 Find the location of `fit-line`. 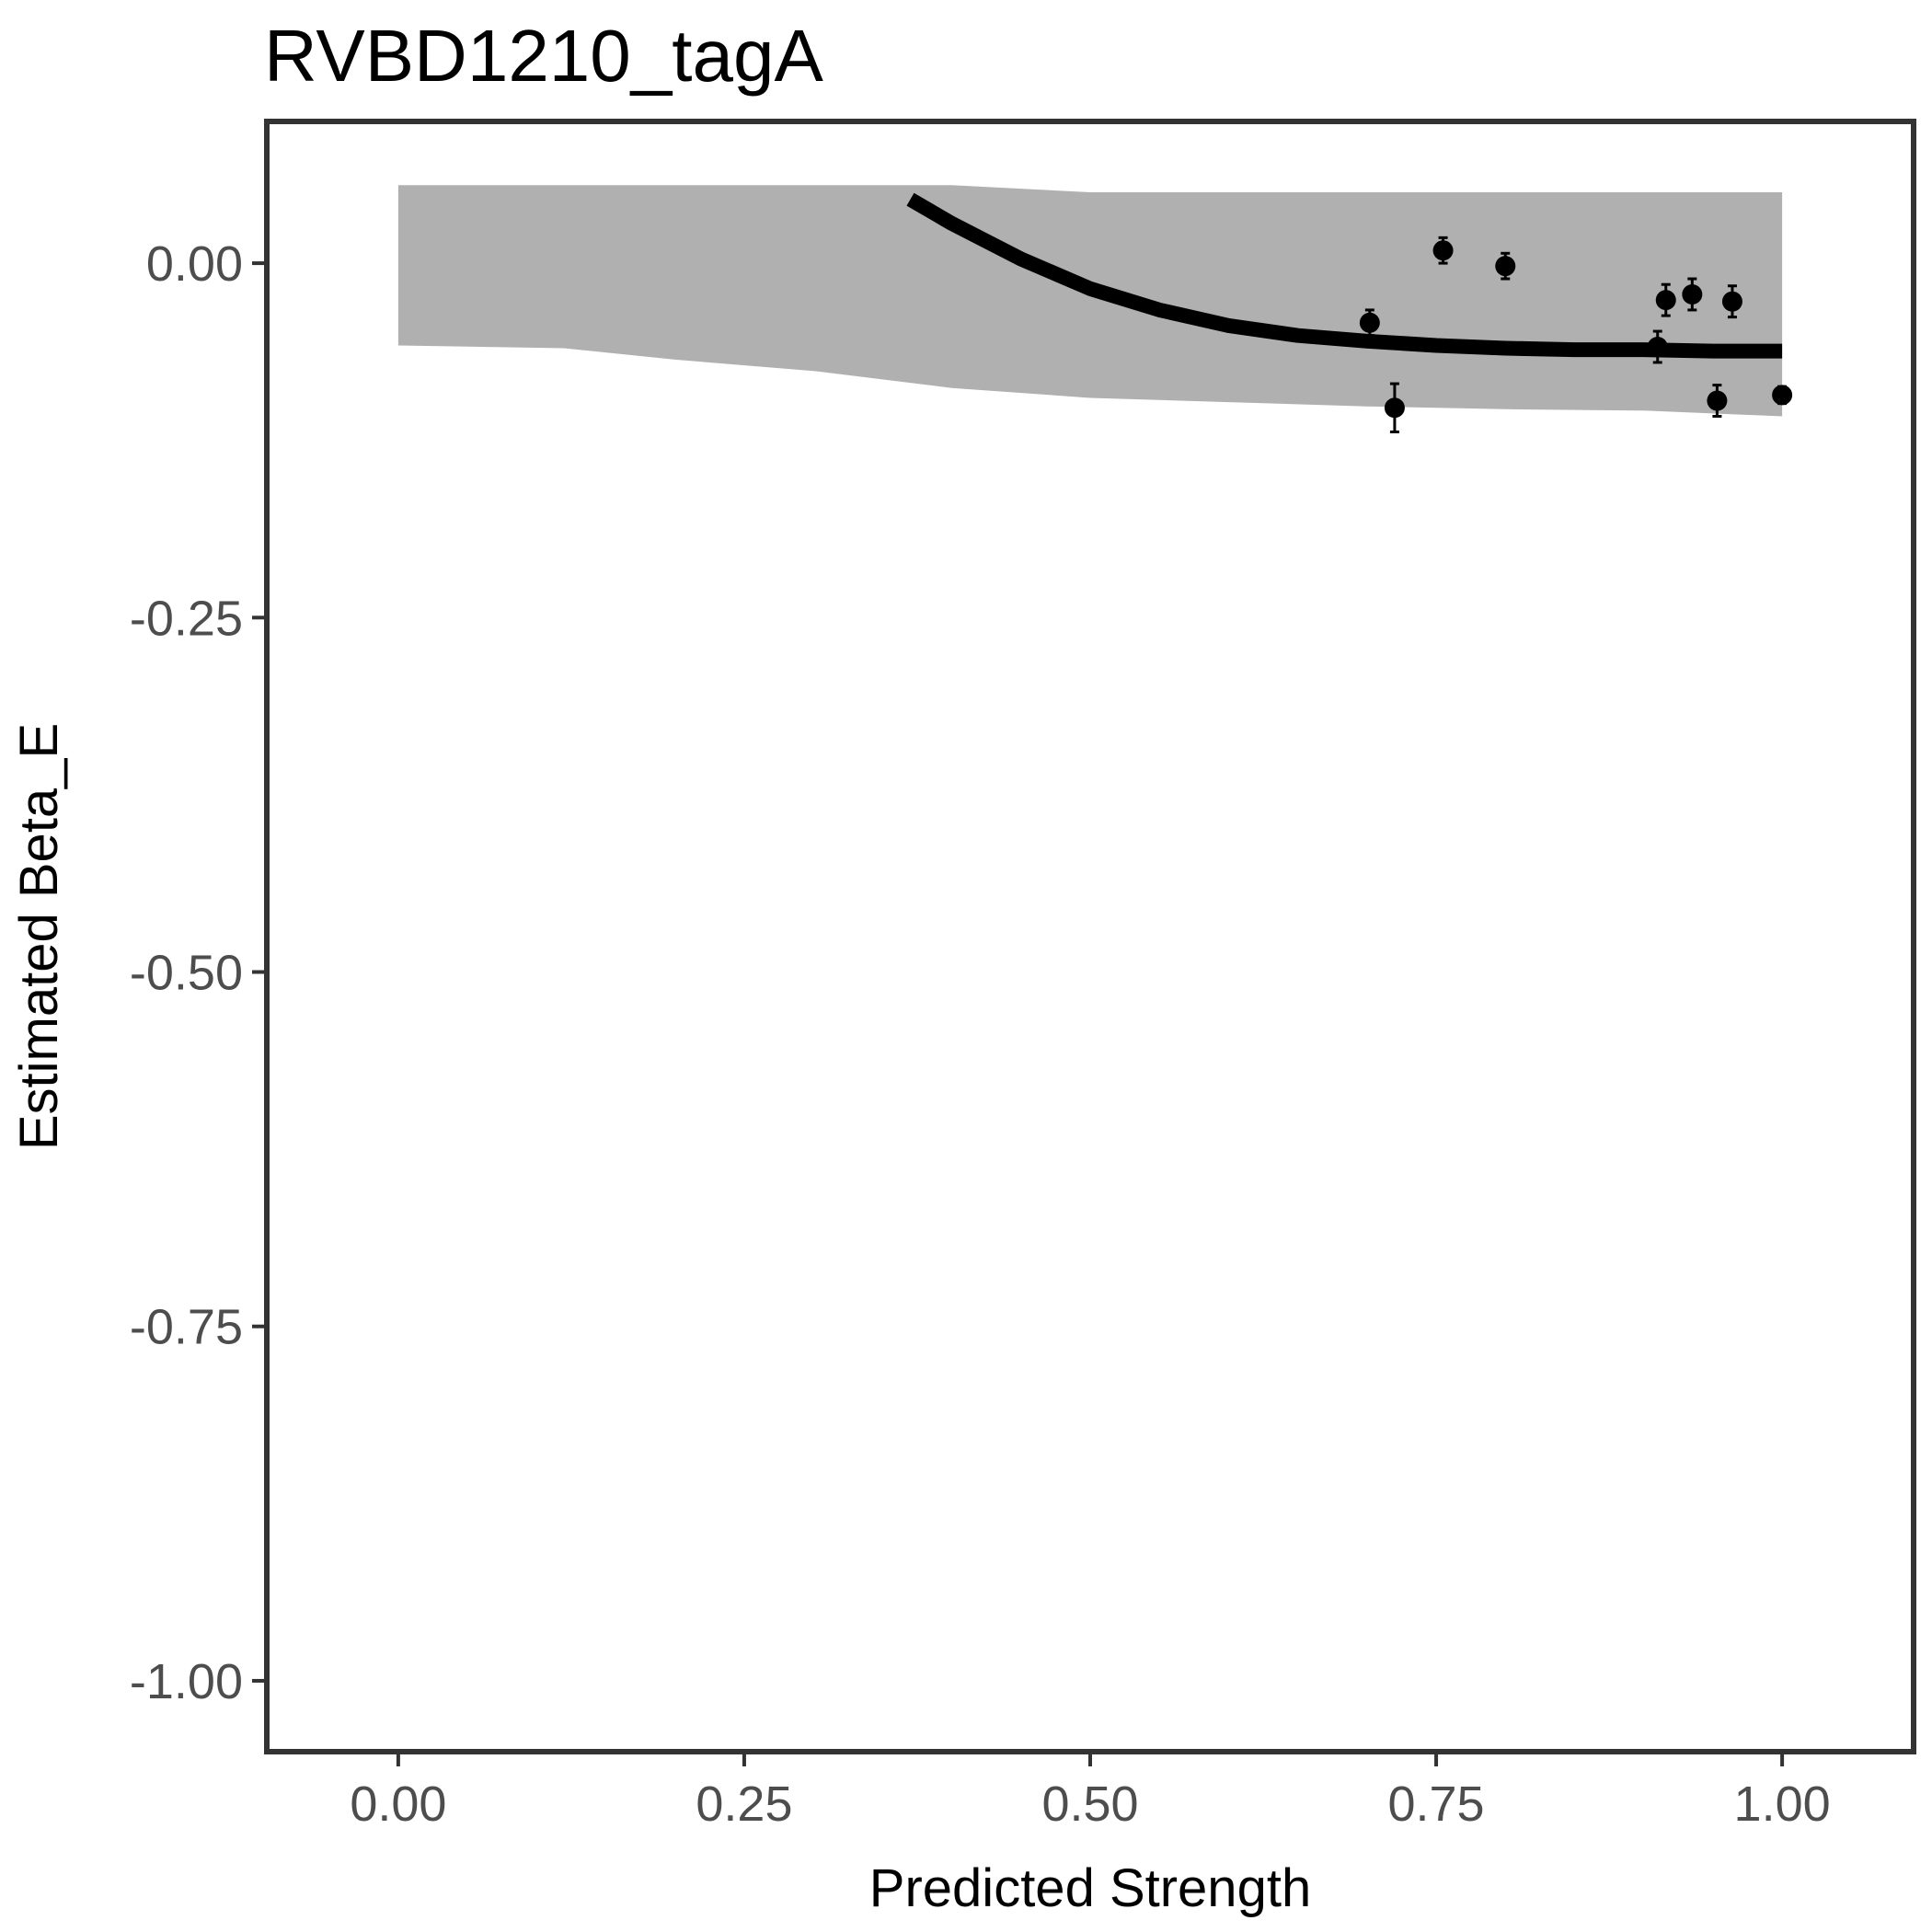

fit-line is located at coordinates (1344, 275).